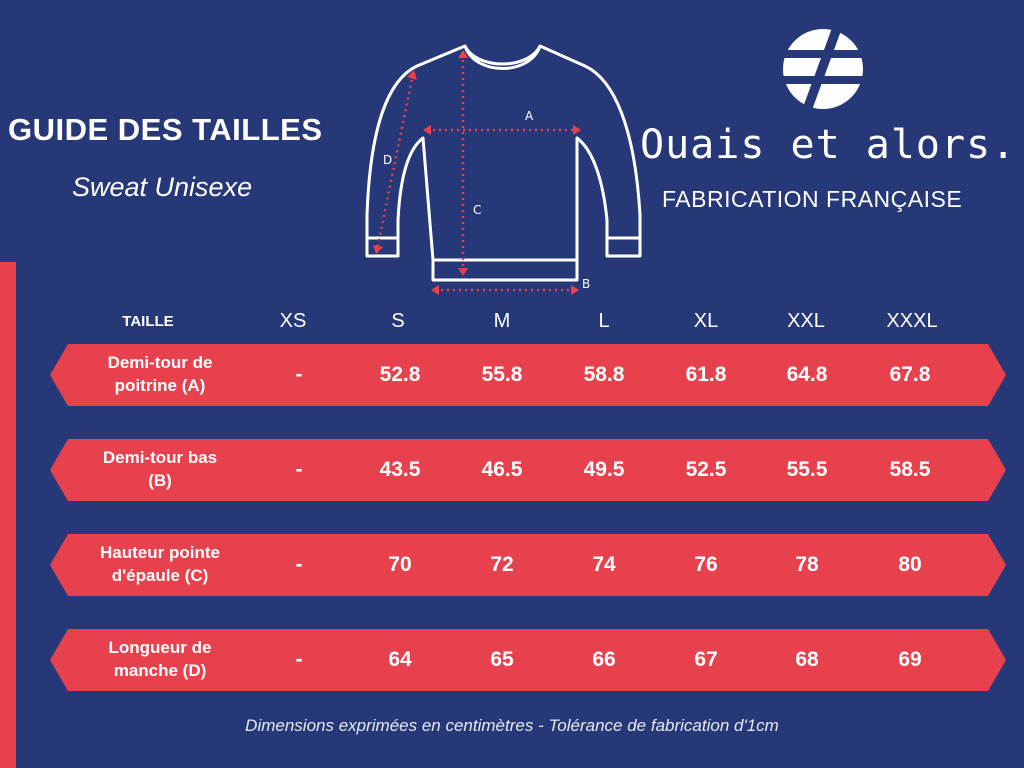 This screenshot has height=768, width=1024. I want to click on arrow-d-bottom, so click(378, 249).